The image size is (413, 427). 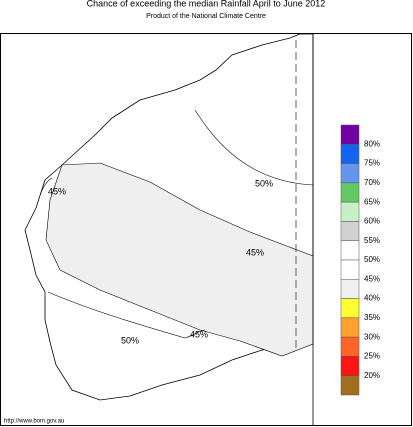 I want to click on legend-label: 50%, so click(x=372, y=259).